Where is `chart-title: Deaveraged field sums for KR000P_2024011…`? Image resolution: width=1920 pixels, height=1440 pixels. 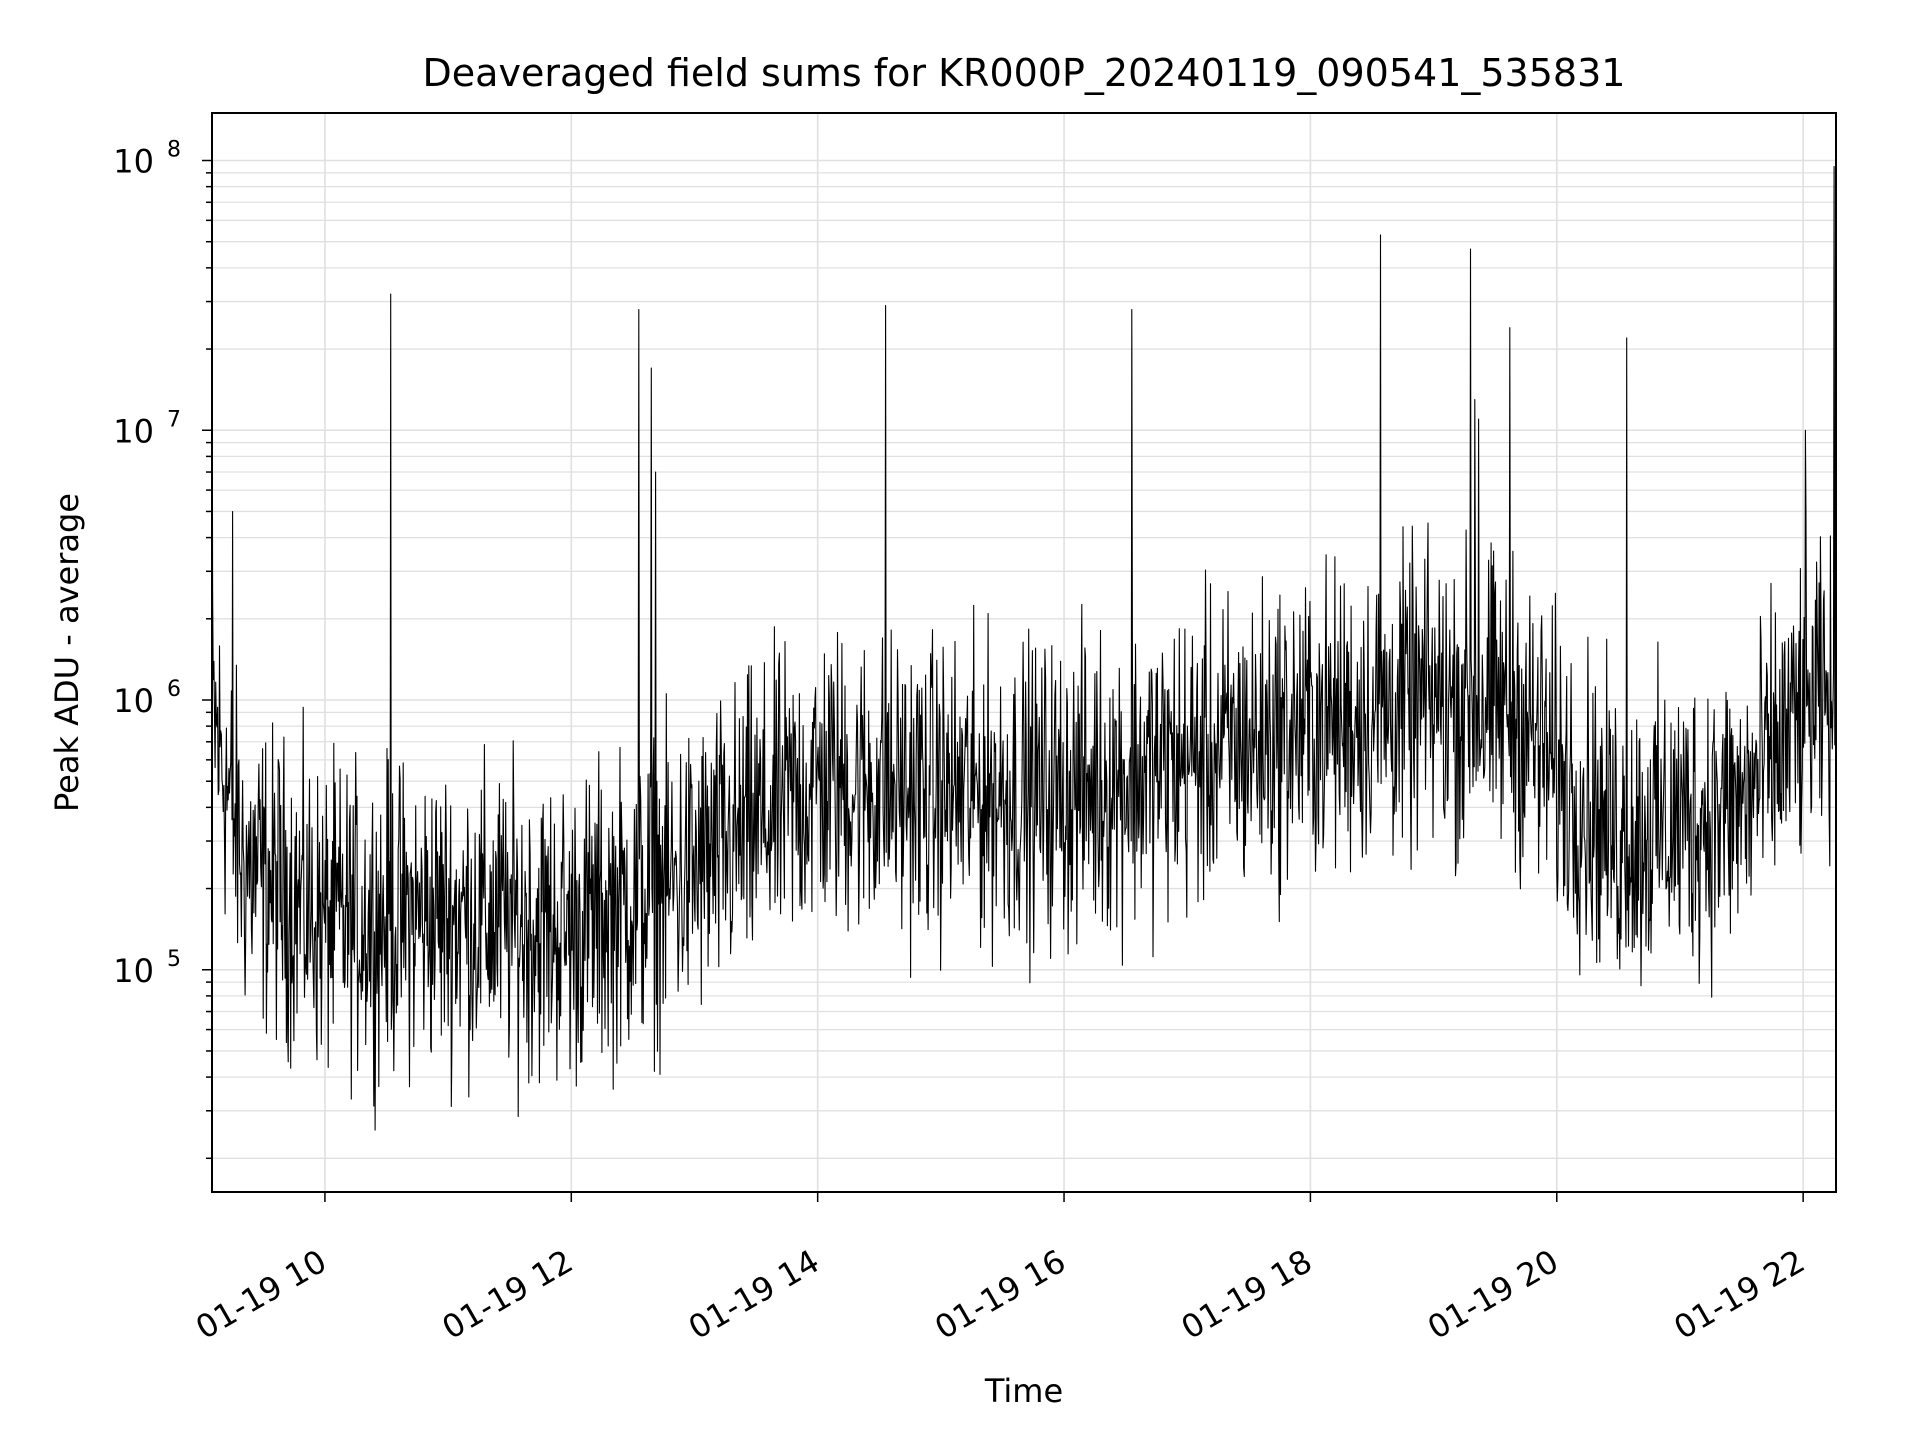
chart-title: Deaveraged field sums for KR000P_2024011… is located at coordinates (1024, 73).